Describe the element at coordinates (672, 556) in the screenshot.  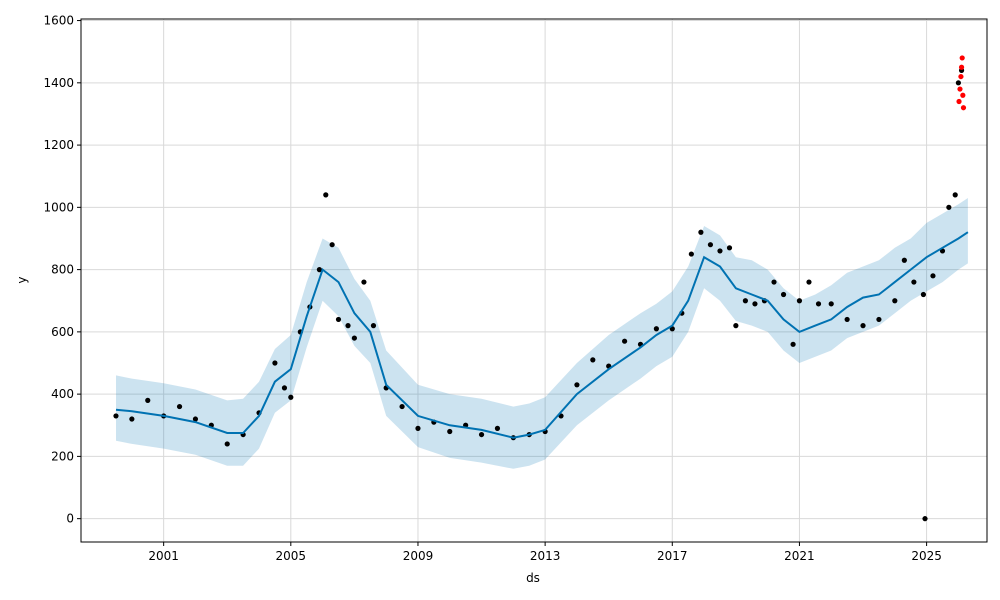
I see `x-tick-label: 2017` at that location.